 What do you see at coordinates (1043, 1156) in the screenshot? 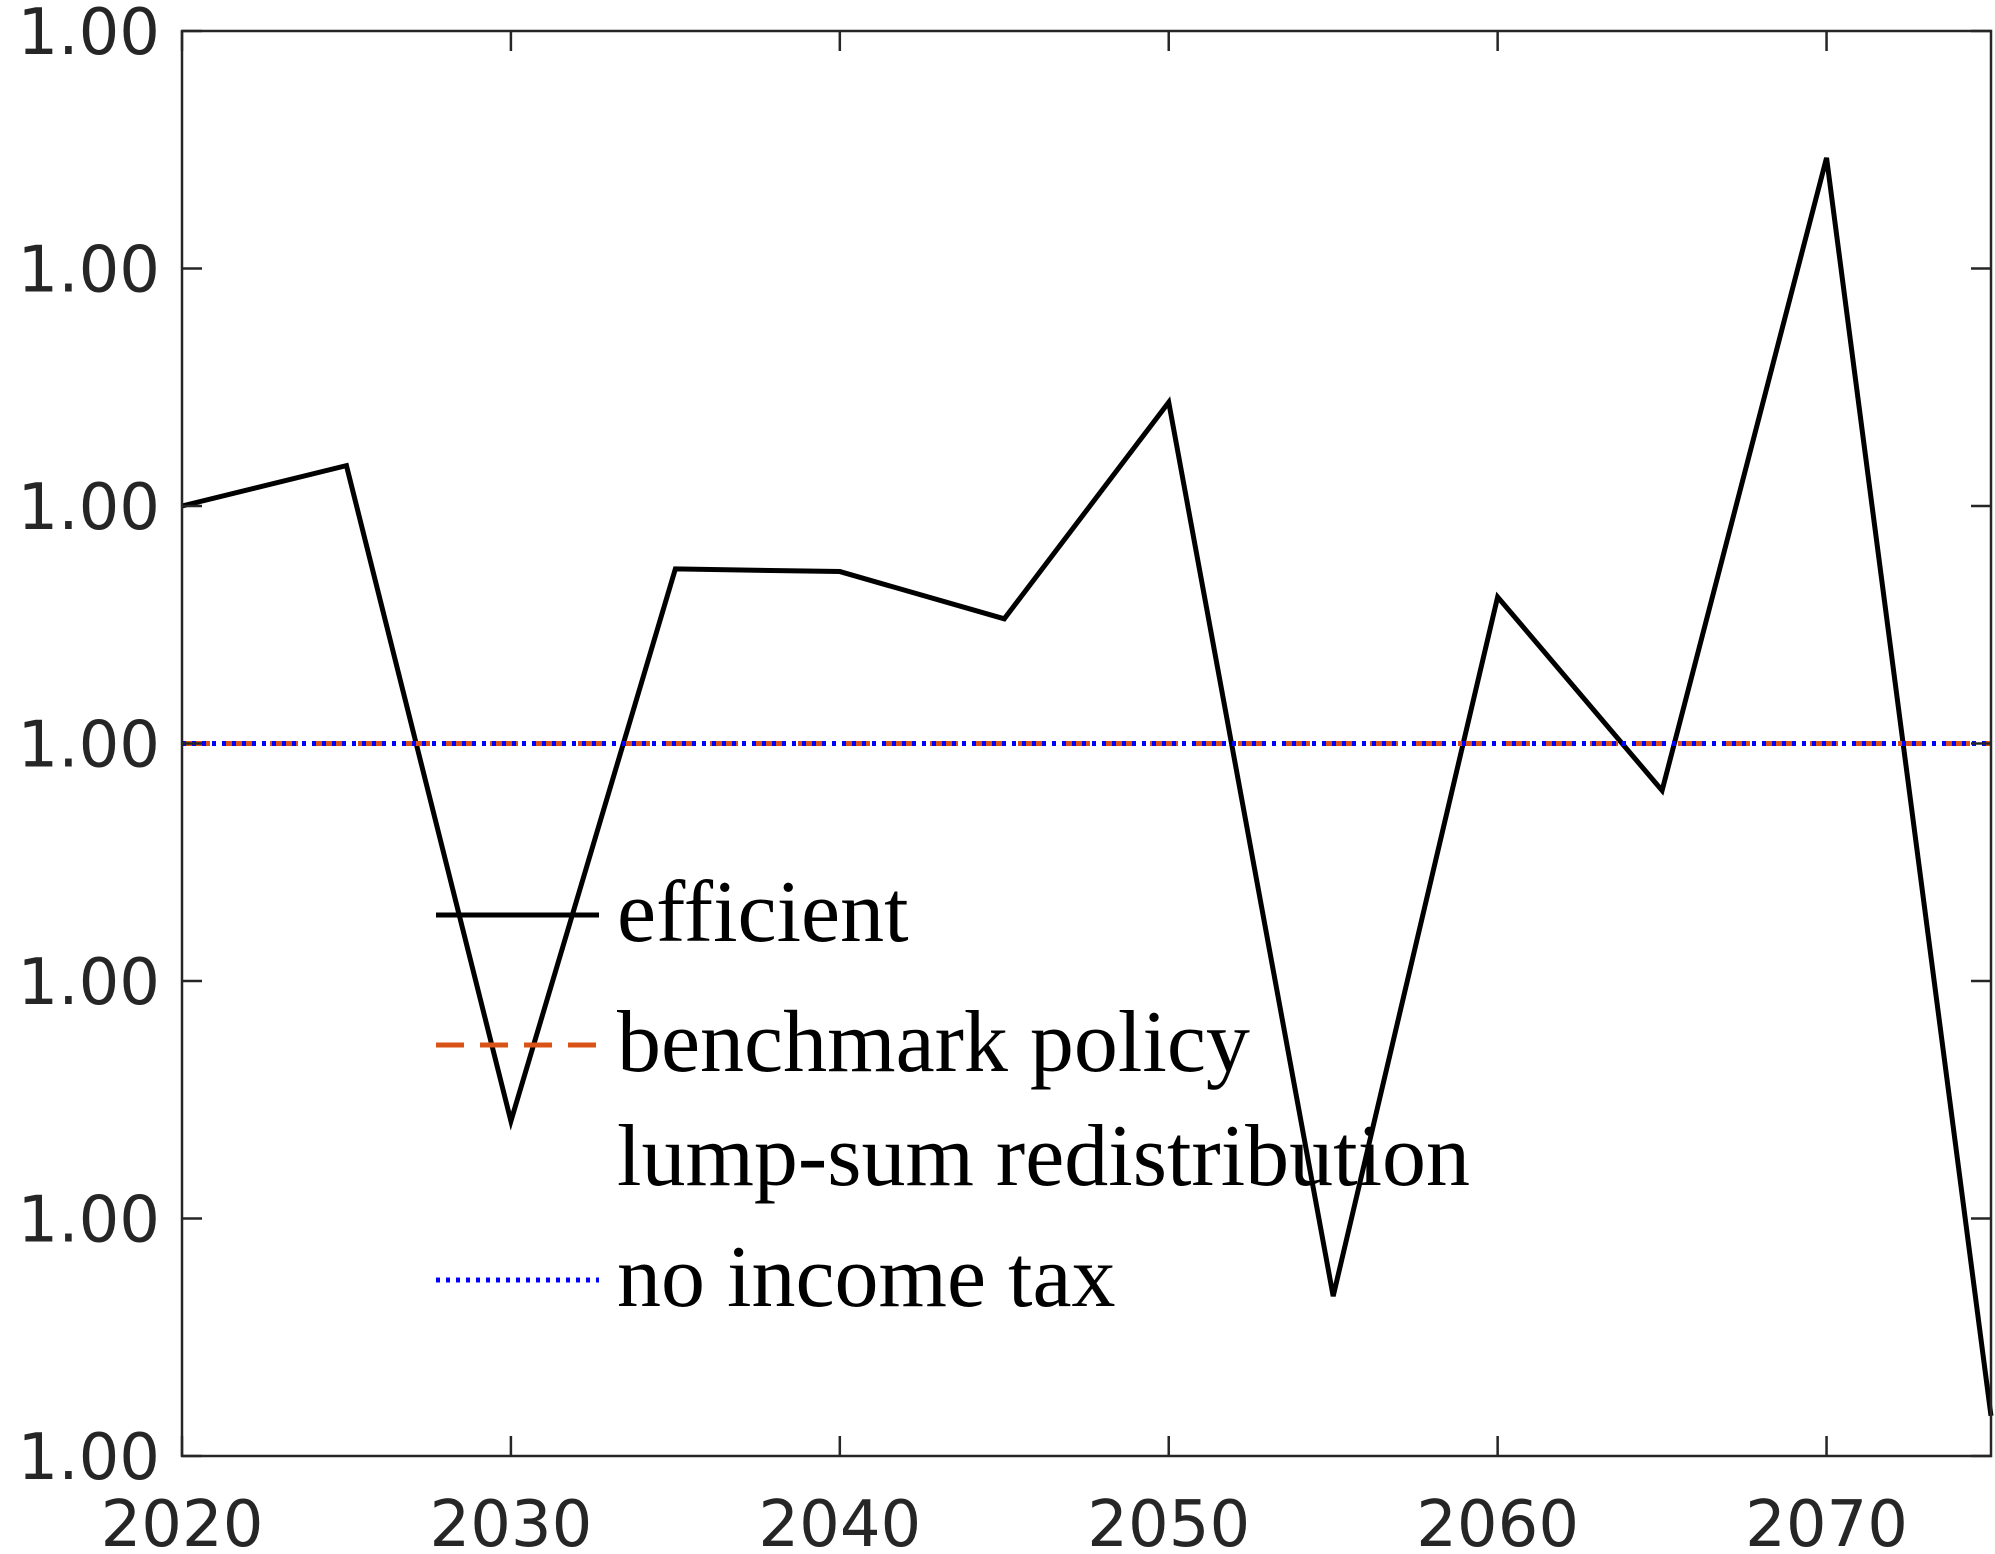
I see `legend-label: lump-sum redistribution` at bounding box center [1043, 1156].